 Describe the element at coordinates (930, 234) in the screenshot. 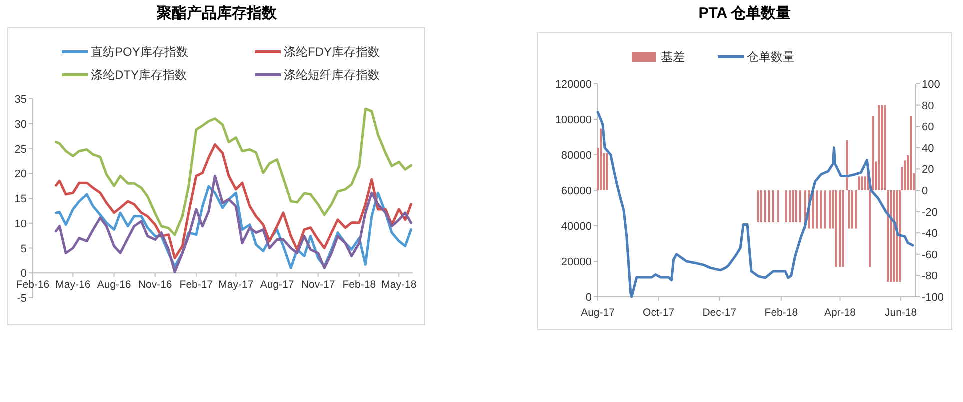

I see `y2-tick-label: -40` at that location.